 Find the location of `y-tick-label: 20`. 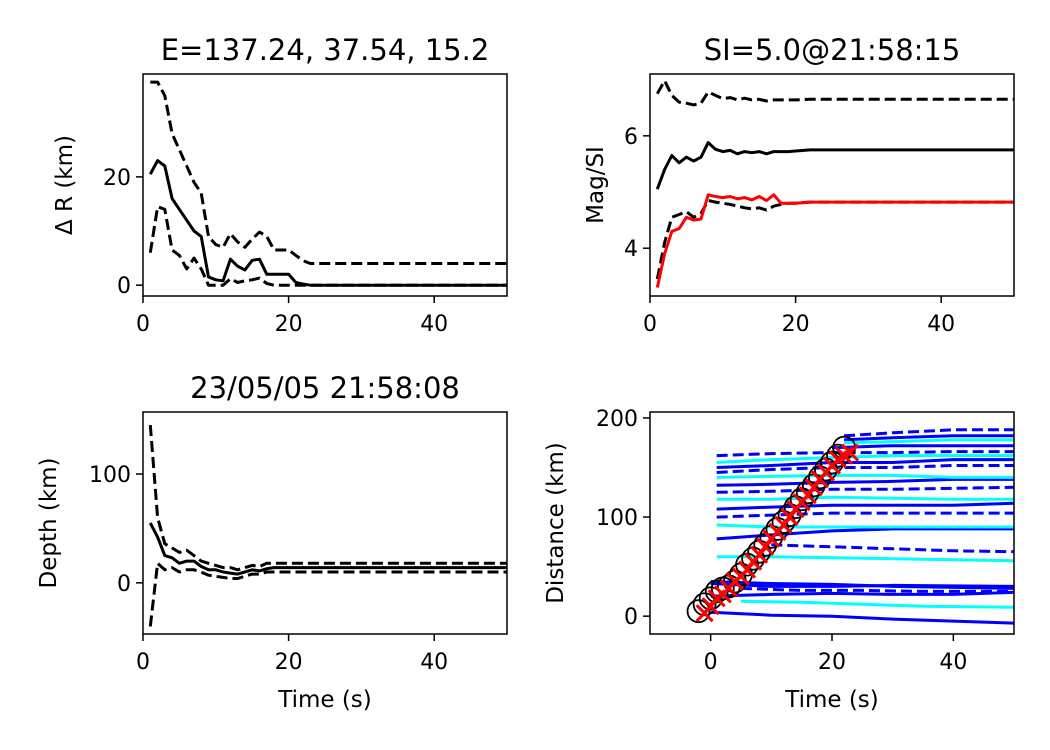

y-tick-label: 20 is located at coordinates (117, 178).